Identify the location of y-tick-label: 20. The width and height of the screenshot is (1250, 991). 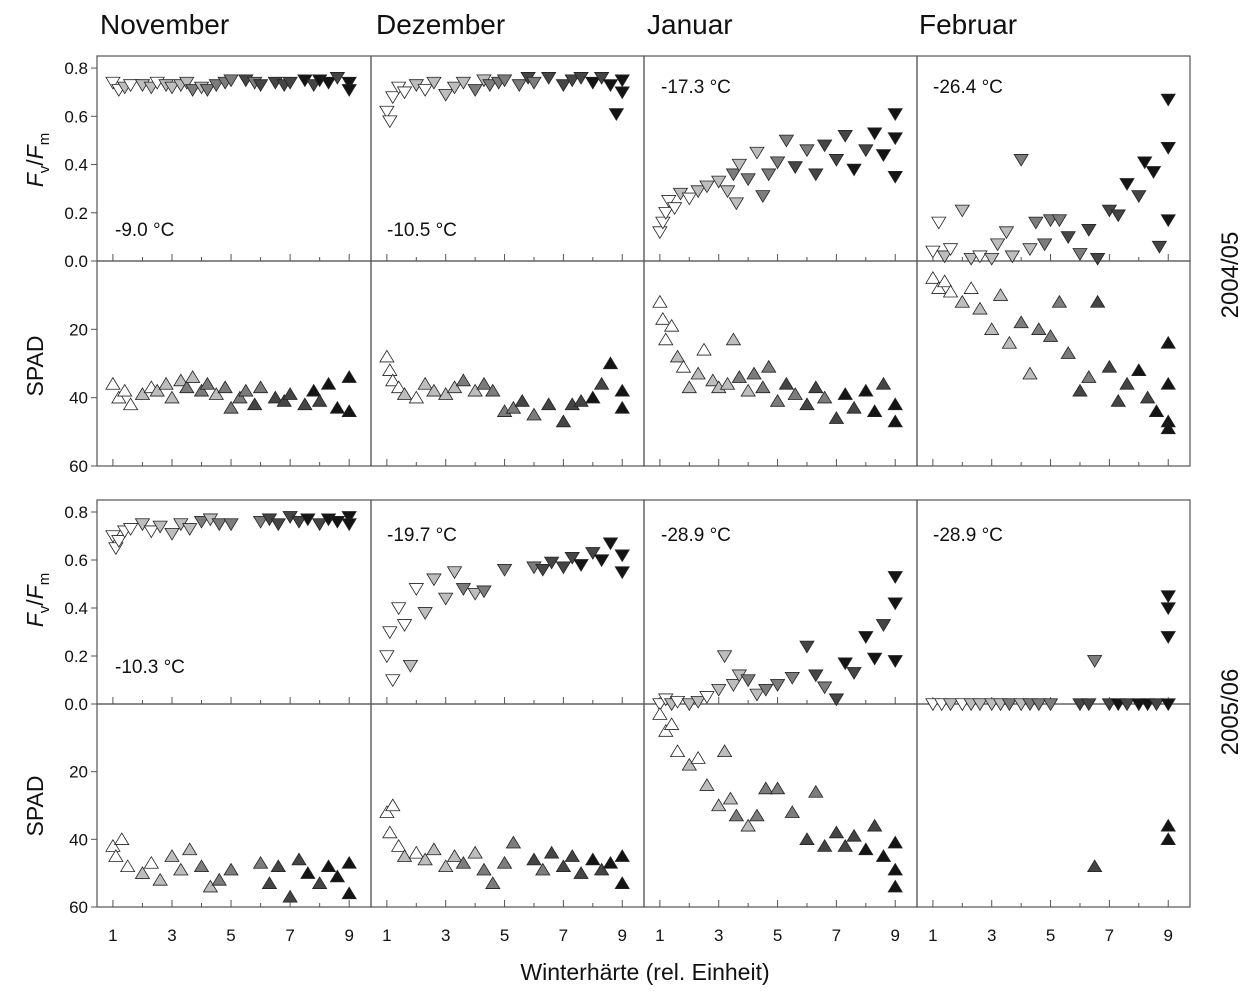
(78, 329).